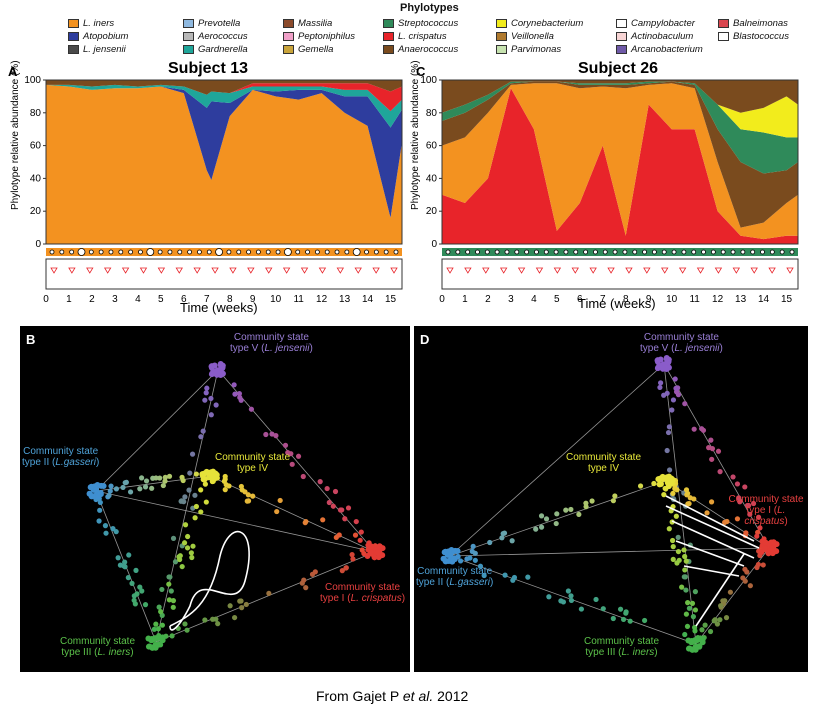  Describe the element at coordinates (60, 457) in the screenshot. I see `cst-ii-label: Community state type II (L.gasseri)` at that location.